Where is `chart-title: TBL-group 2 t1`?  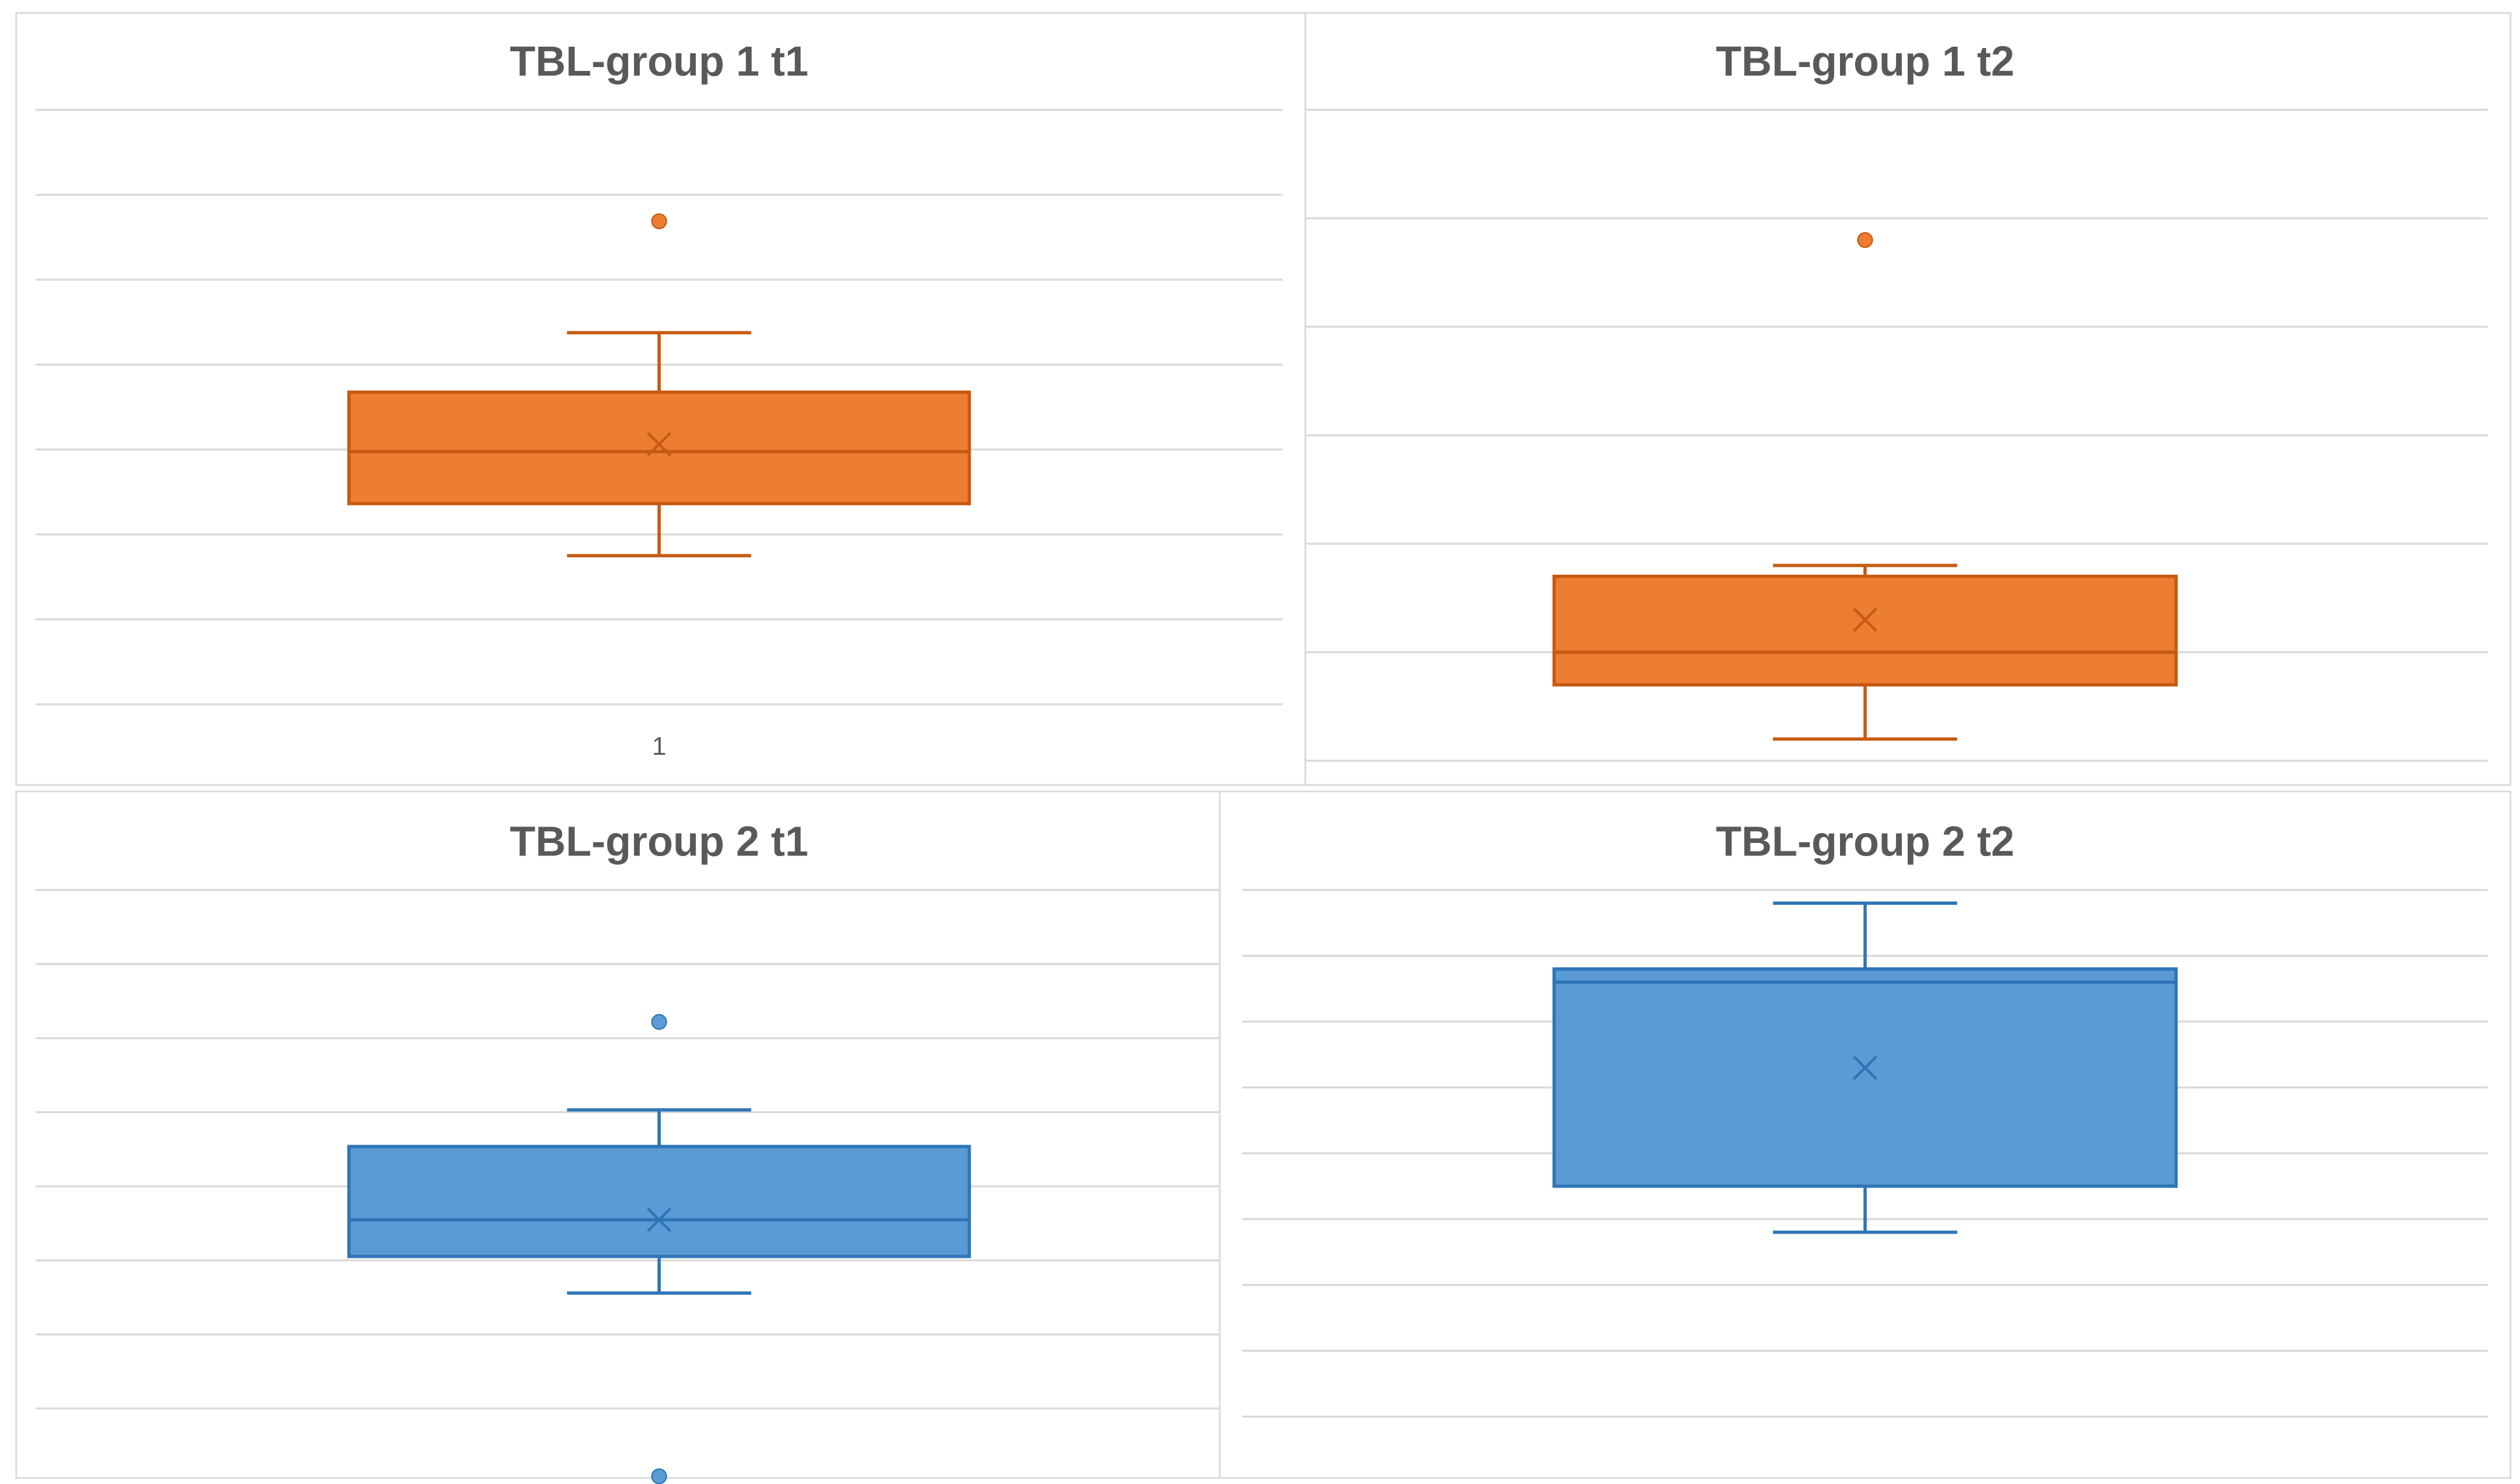 chart-title: TBL-group 2 t1 is located at coordinates (659, 841).